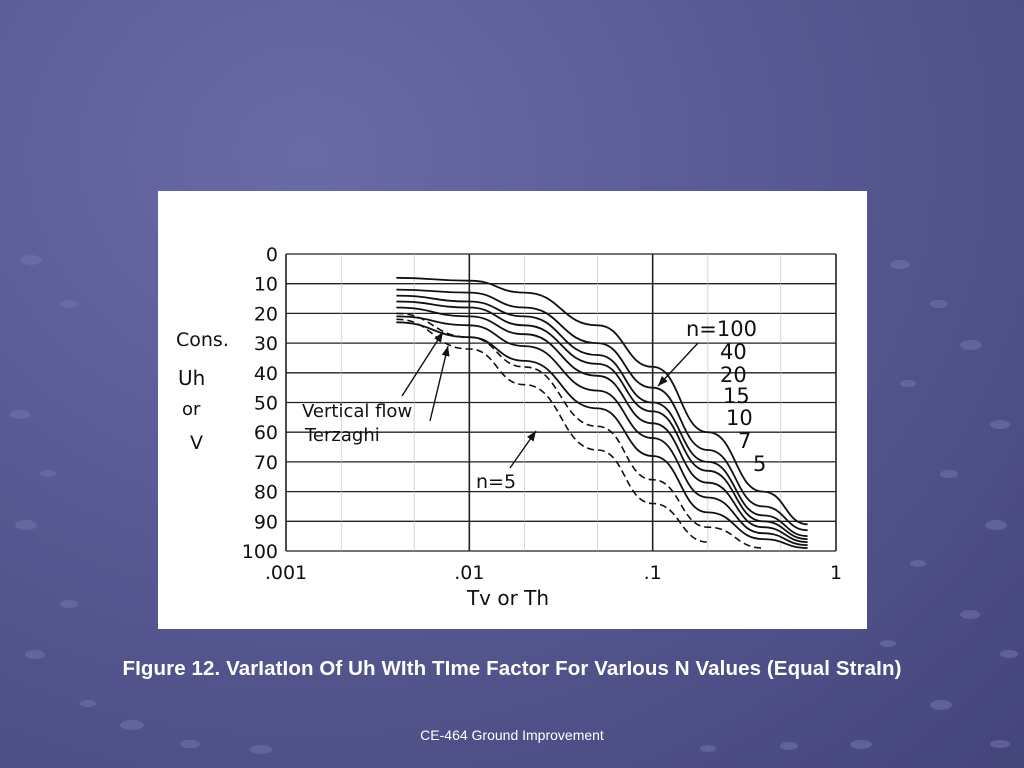 This screenshot has height=768, width=1024. What do you see at coordinates (736, 396) in the screenshot?
I see `series-label: 15` at bounding box center [736, 396].